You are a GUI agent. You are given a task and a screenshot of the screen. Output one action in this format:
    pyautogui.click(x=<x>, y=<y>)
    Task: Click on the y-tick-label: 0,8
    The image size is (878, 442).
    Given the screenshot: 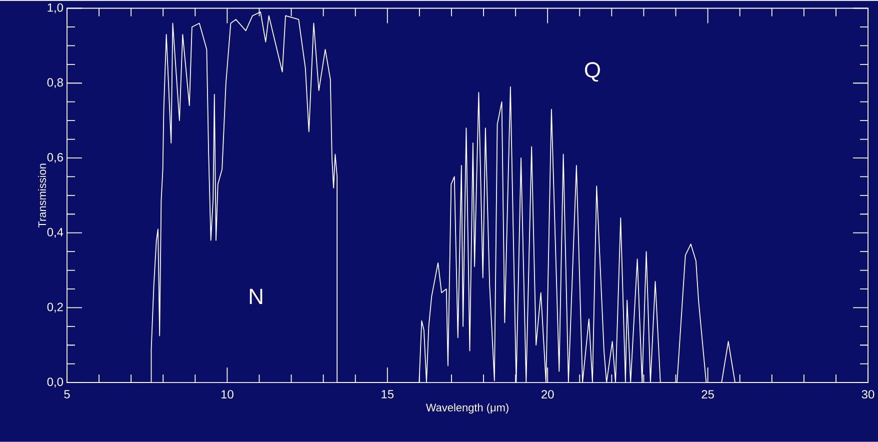 What is the action you would take?
    pyautogui.click(x=55, y=83)
    